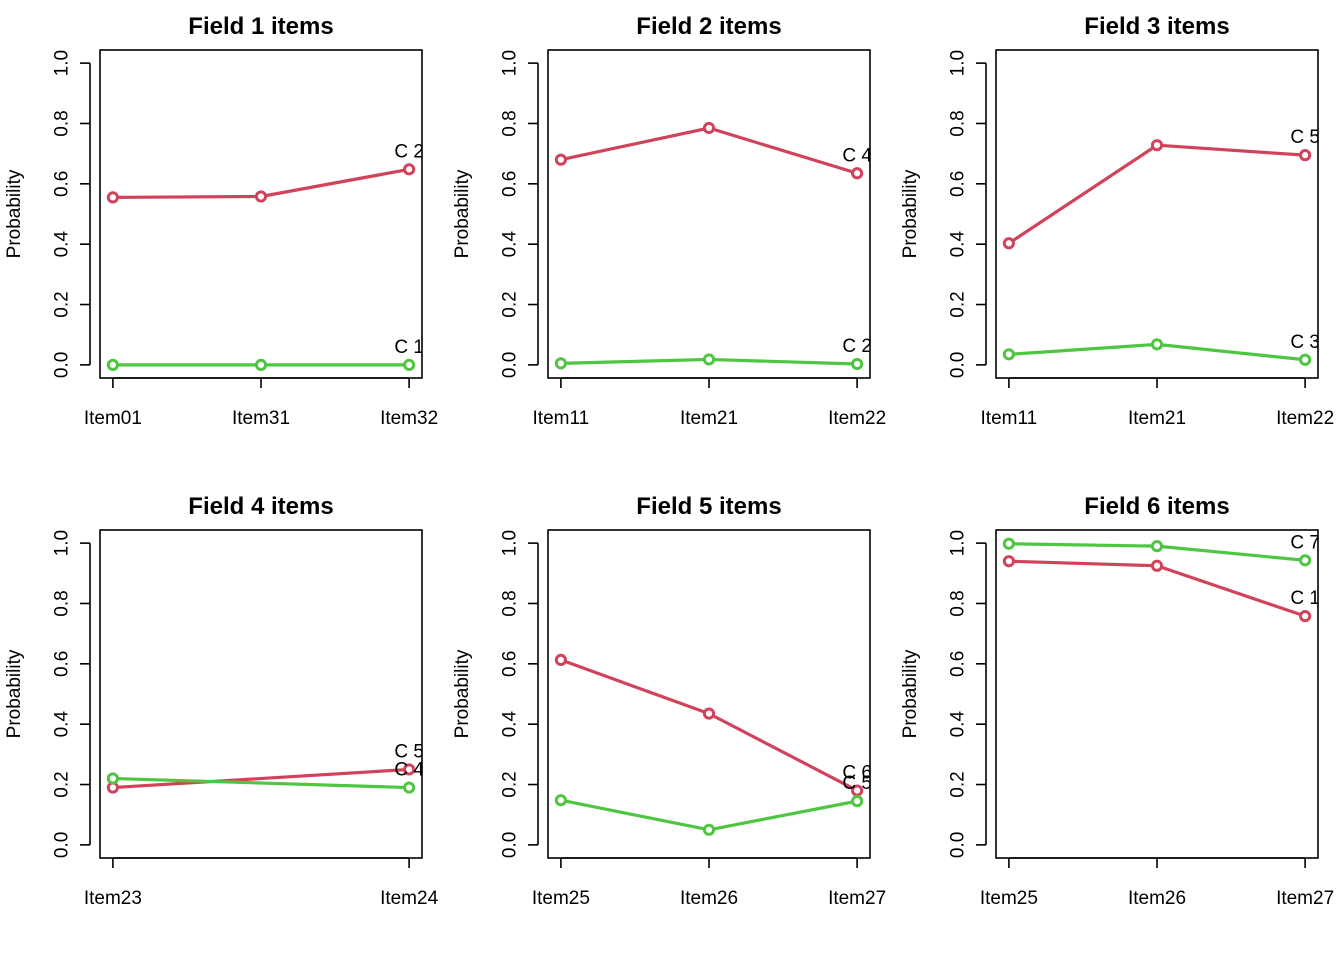 Image resolution: width=1344 pixels, height=960 pixels. What do you see at coordinates (113, 898) in the screenshot?
I see `x-tick-label: Item23` at bounding box center [113, 898].